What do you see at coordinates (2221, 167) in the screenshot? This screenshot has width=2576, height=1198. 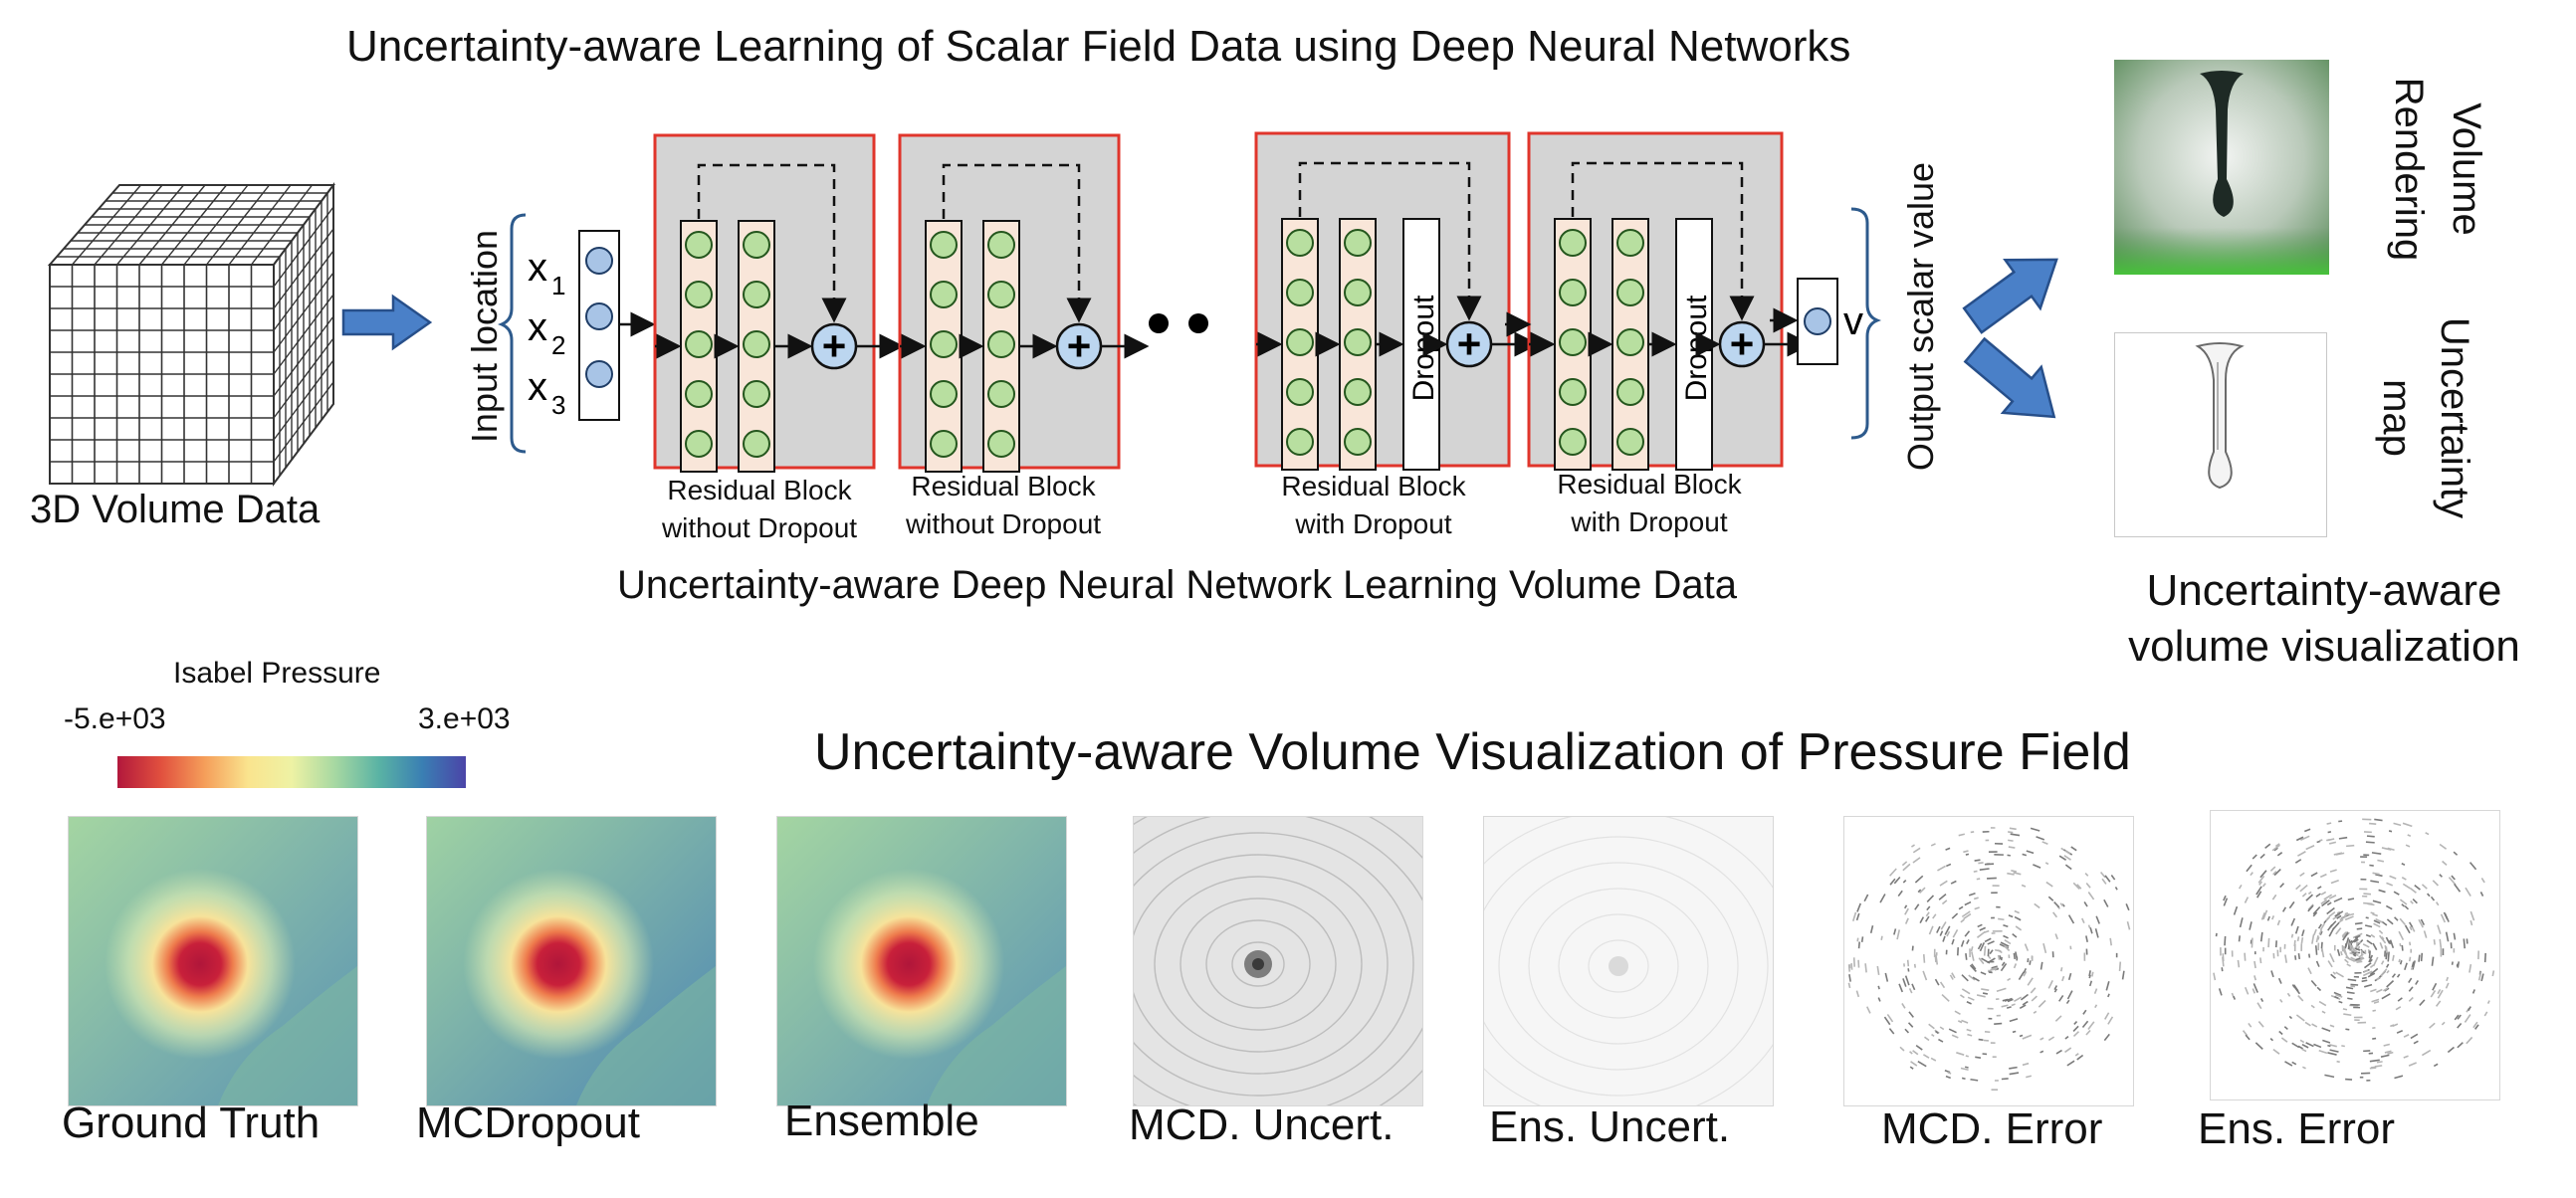 I see `volume-rendering-image` at bounding box center [2221, 167].